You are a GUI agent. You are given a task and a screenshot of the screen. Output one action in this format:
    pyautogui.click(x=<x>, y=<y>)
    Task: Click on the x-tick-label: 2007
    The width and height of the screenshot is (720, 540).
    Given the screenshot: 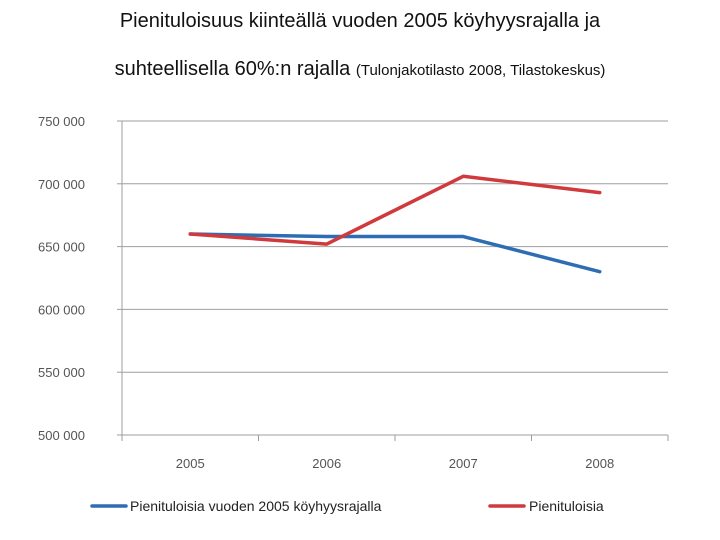 What is the action you would take?
    pyautogui.click(x=463, y=463)
    